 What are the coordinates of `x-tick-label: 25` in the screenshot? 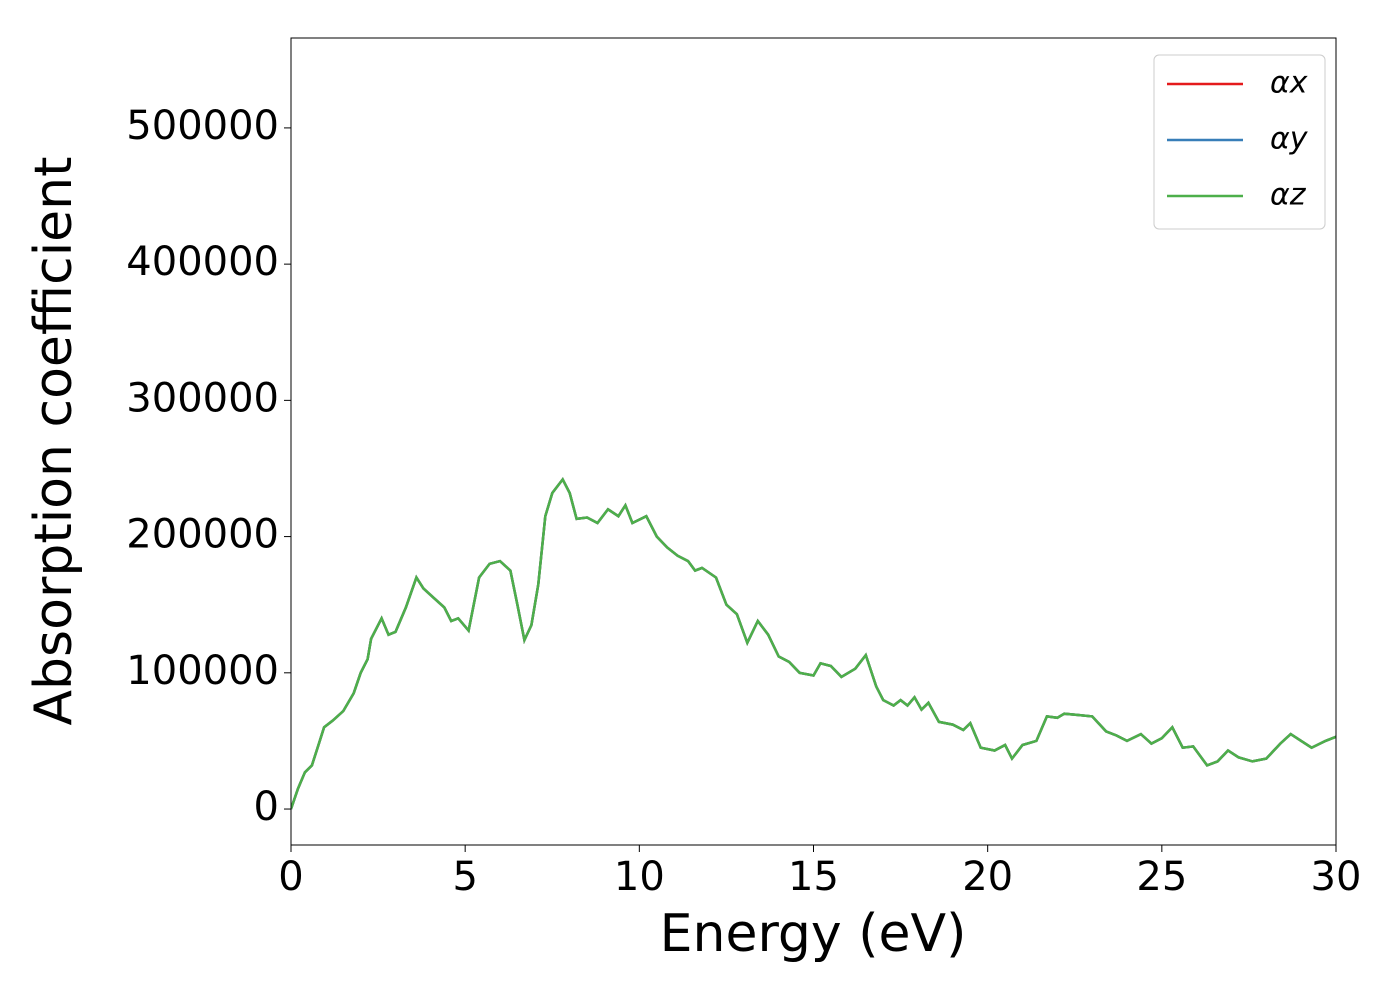 It's located at (1161, 877).